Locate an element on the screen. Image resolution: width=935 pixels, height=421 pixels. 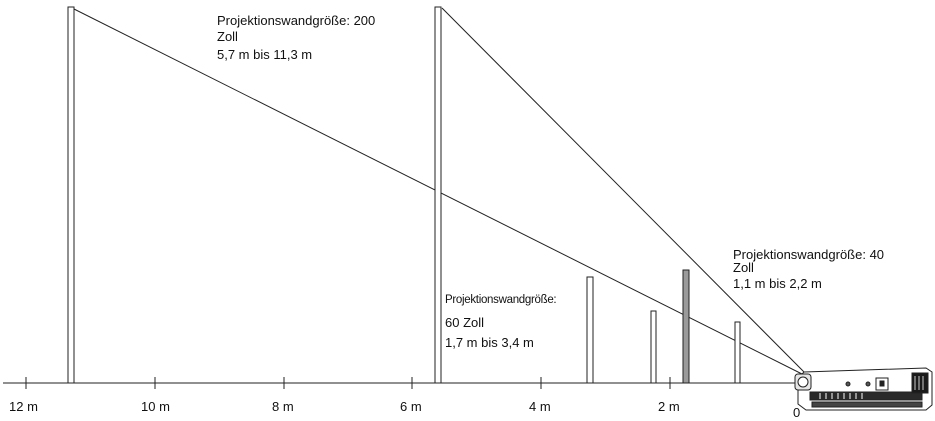
screen-200-near is located at coordinates (438, 195).